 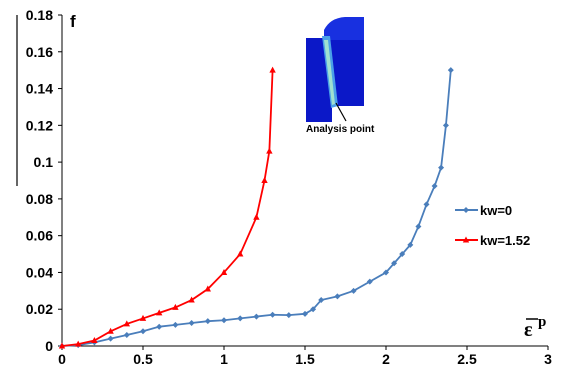 I want to click on x-tick-label: 2.5, so click(x=467, y=359).